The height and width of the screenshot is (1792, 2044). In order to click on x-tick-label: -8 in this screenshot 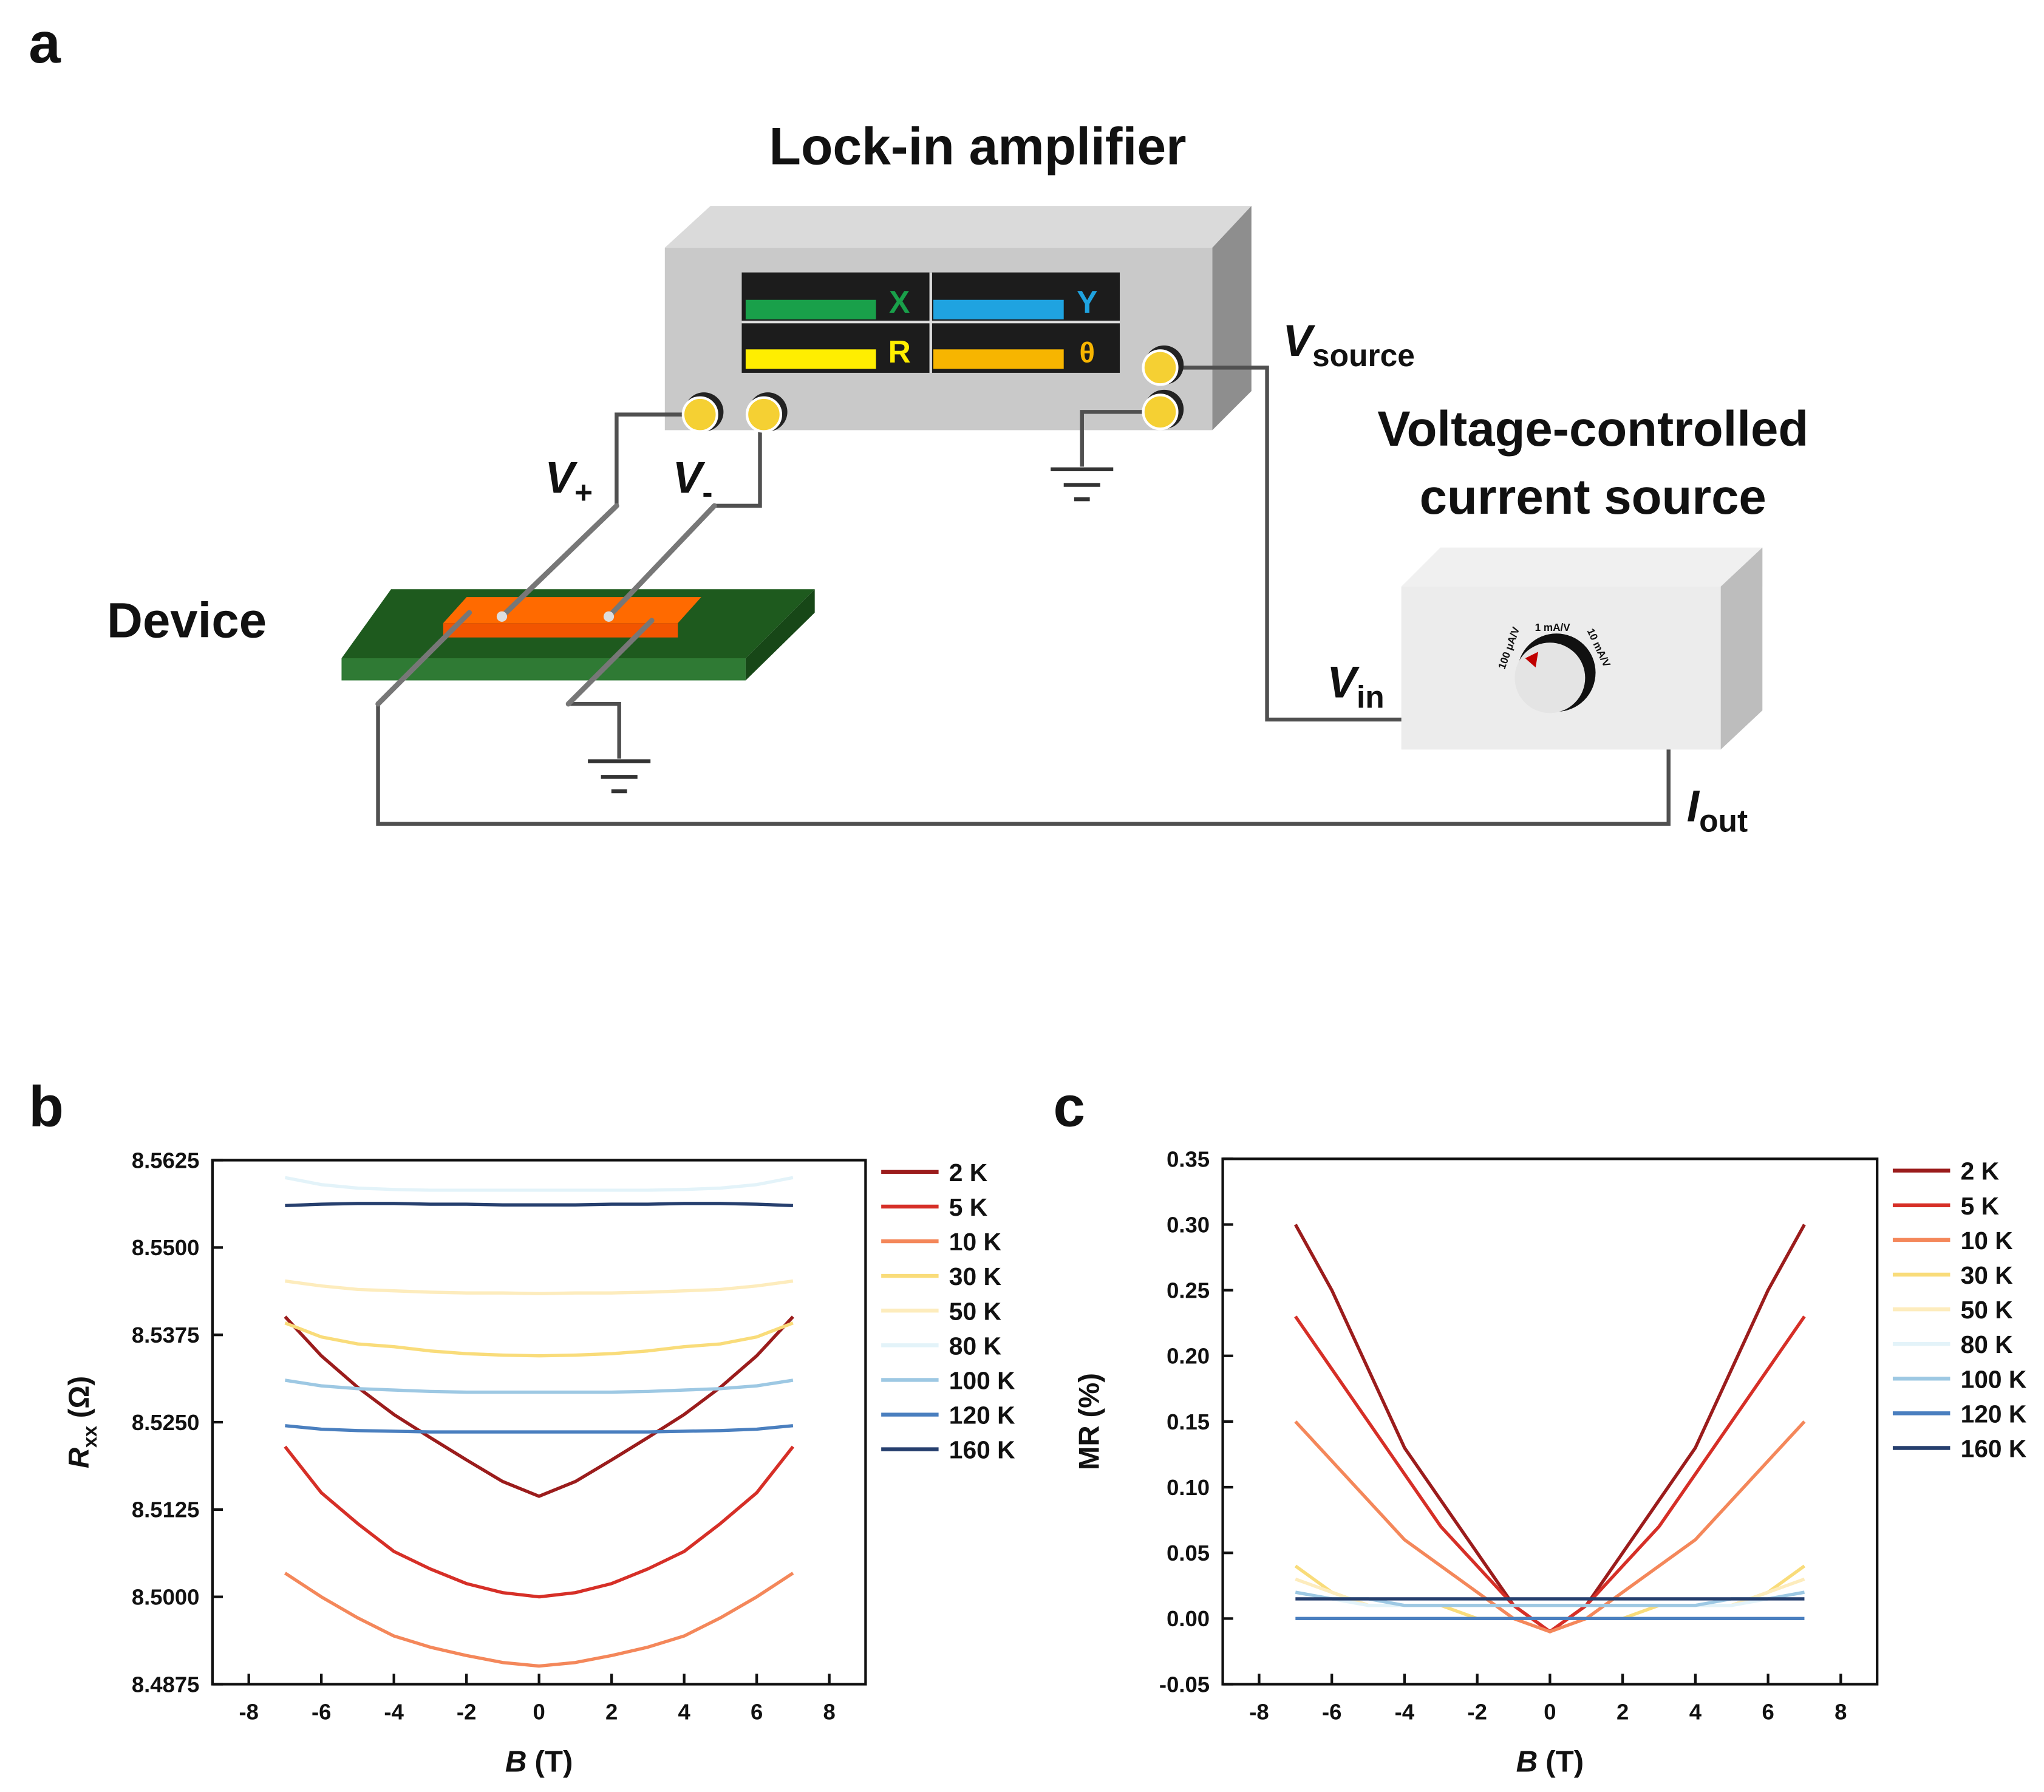, I will do `click(248, 1711)`.